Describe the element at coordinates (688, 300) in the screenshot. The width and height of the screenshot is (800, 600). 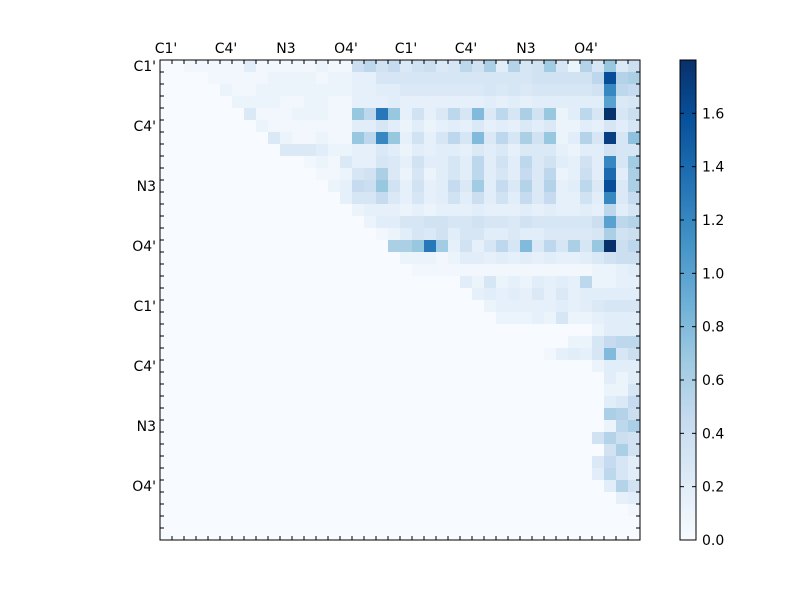
I see `colorbar-gradient` at that location.